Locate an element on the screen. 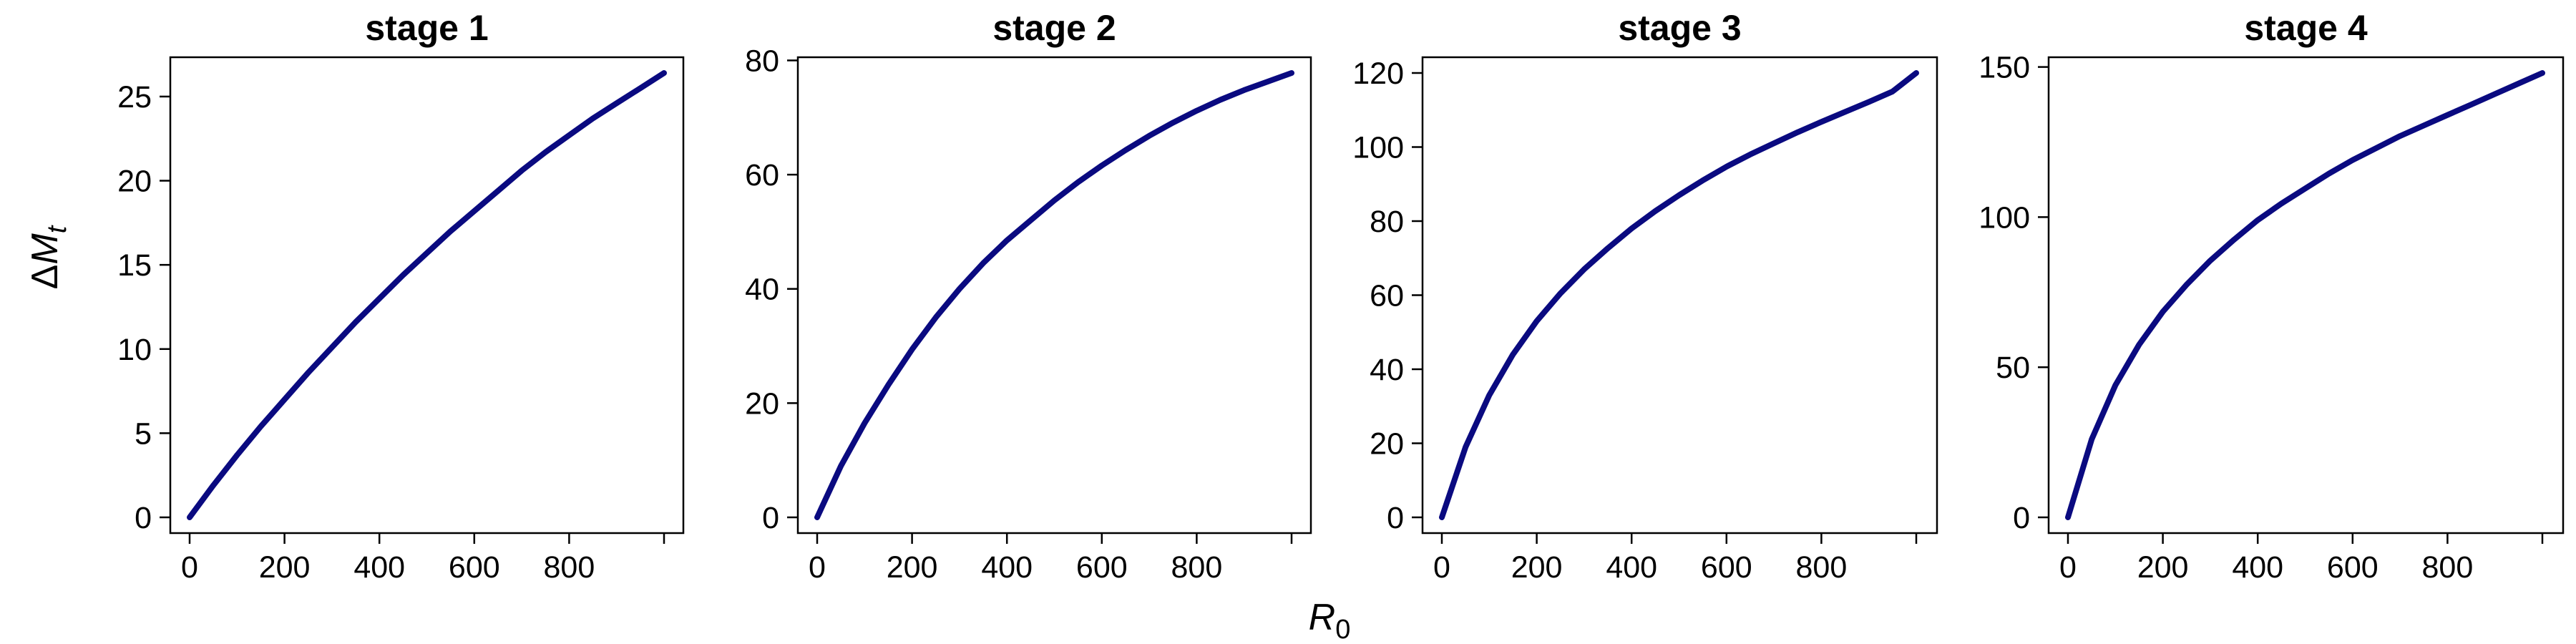 The height and width of the screenshot is (644, 2576). y-tick-label: 150 is located at coordinates (2004, 68).